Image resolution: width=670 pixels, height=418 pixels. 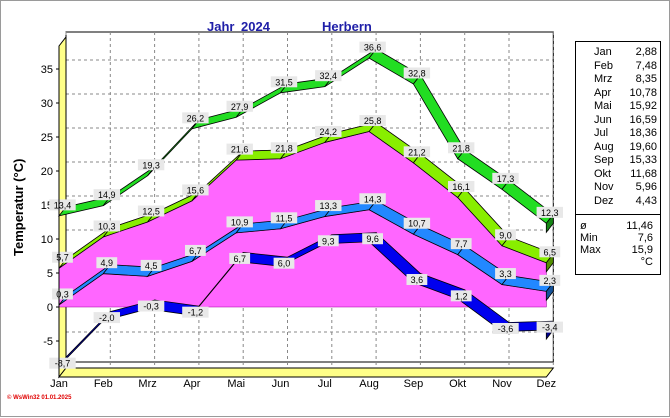 What do you see at coordinates (147, 384) in the screenshot?
I see `x-tick-label: Mrz` at bounding box center [147, 384].